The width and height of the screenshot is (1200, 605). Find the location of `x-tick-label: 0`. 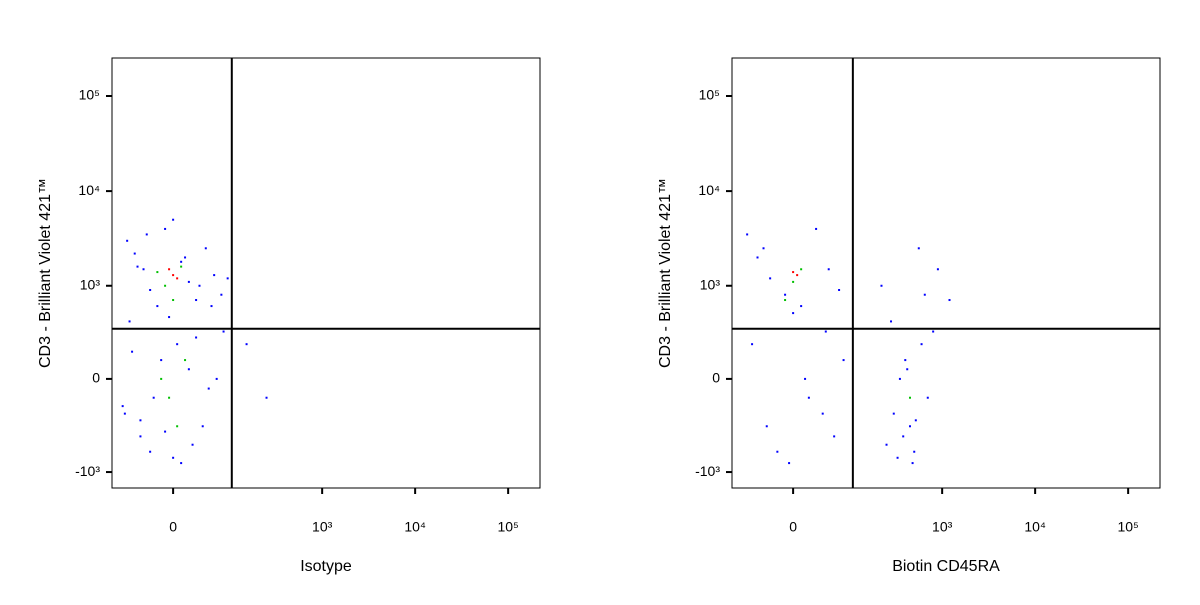

x-tick-label: 0 is located at coordinates (793, 527).